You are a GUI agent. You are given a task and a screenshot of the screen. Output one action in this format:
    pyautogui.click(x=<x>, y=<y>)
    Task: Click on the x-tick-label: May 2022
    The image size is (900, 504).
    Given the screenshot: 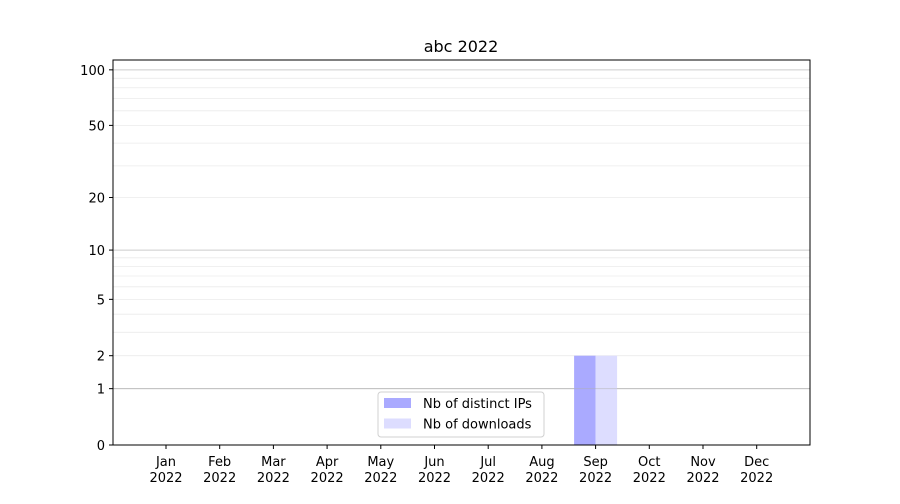 What is the action you would take?
    pyautogui.click(x=380, y=470)
    